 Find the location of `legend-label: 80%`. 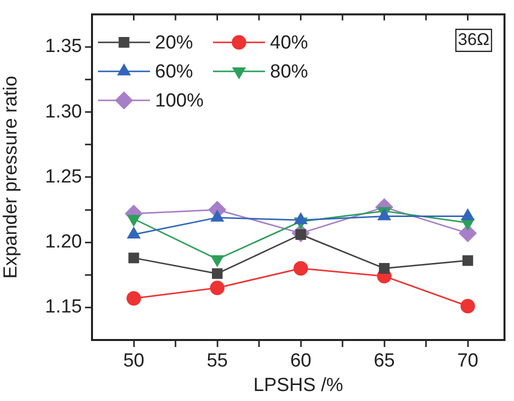

legend-label: 80% is located at coordinates (289, 72).